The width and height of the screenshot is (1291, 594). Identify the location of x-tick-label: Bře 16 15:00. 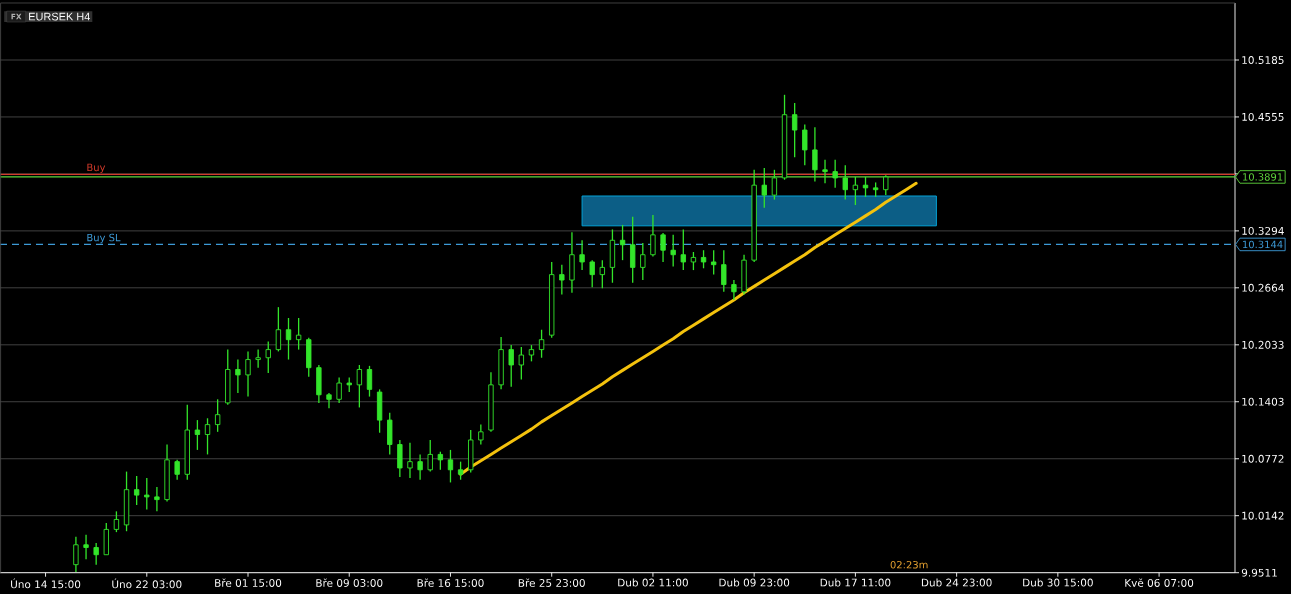
(450, 582).